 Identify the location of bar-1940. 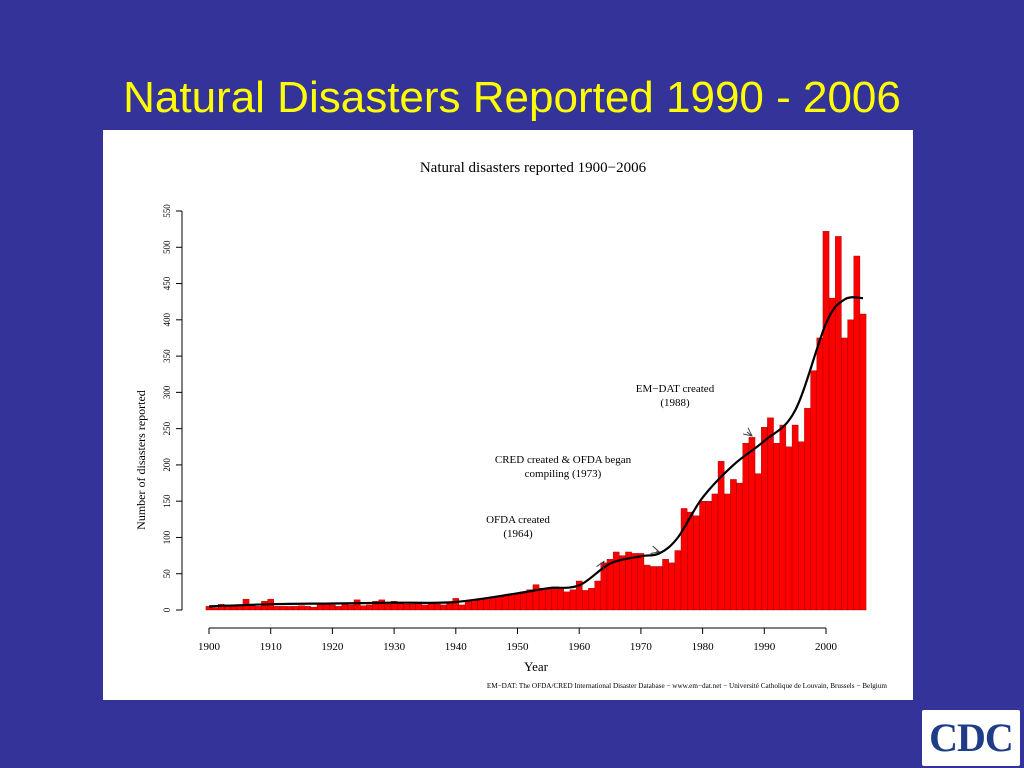
(456, 604).